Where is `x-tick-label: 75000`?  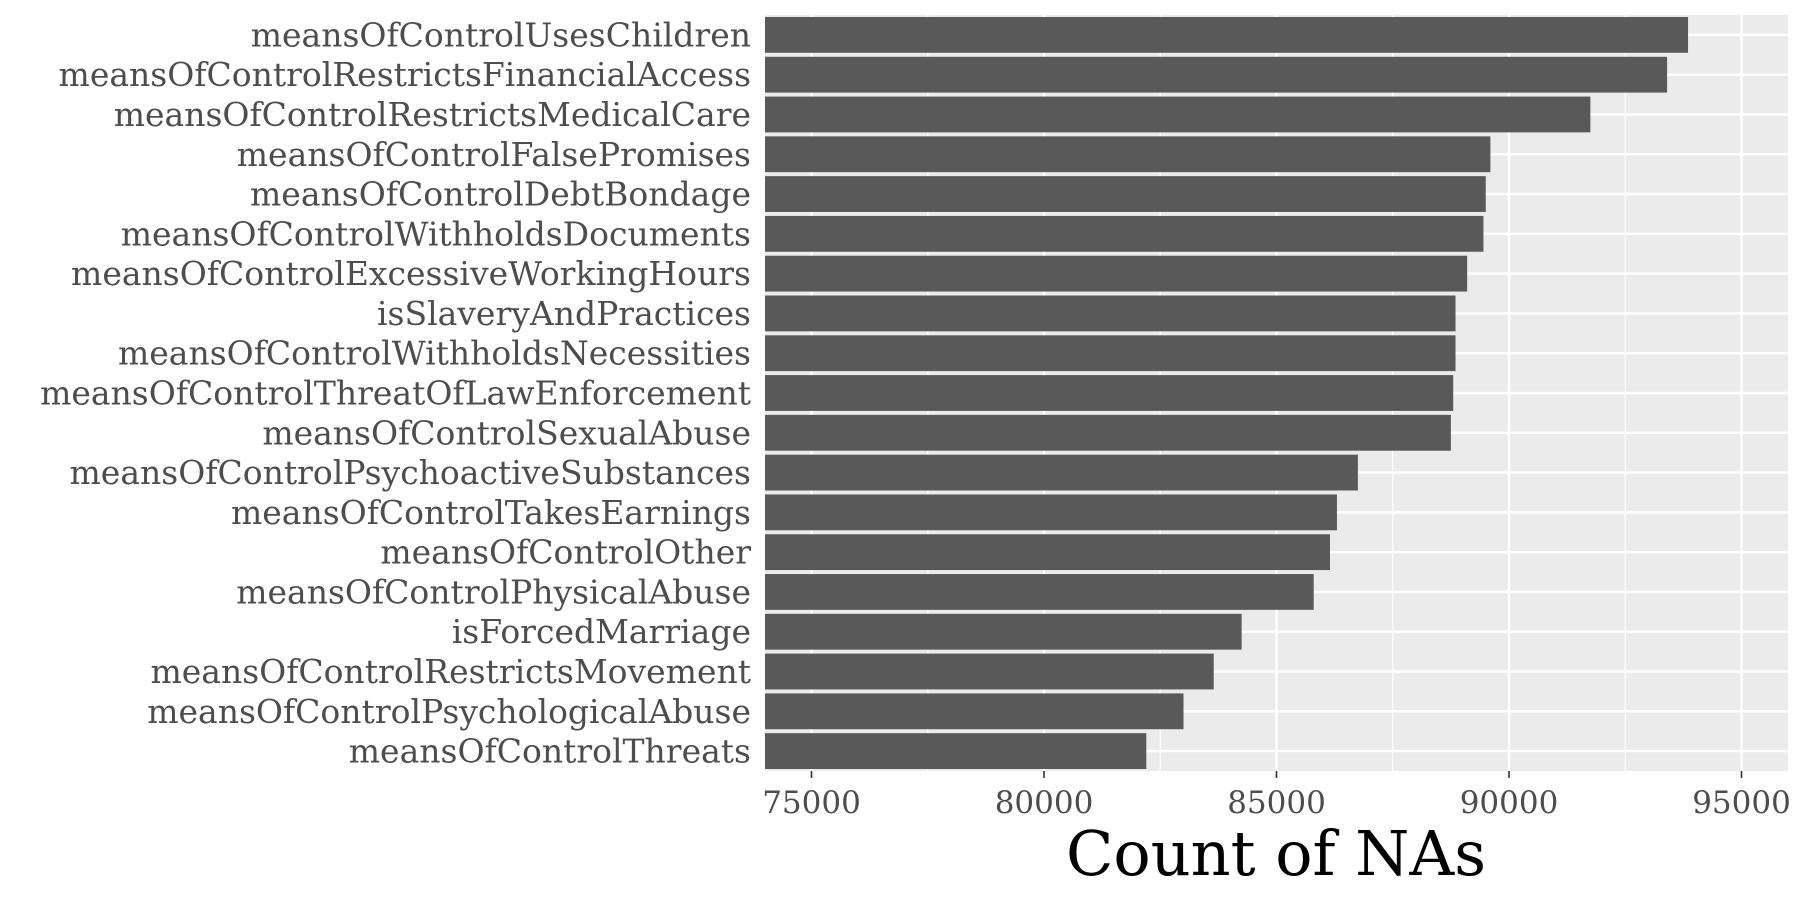 x-tick-label: 75000 is located at coordinates (811, 803).